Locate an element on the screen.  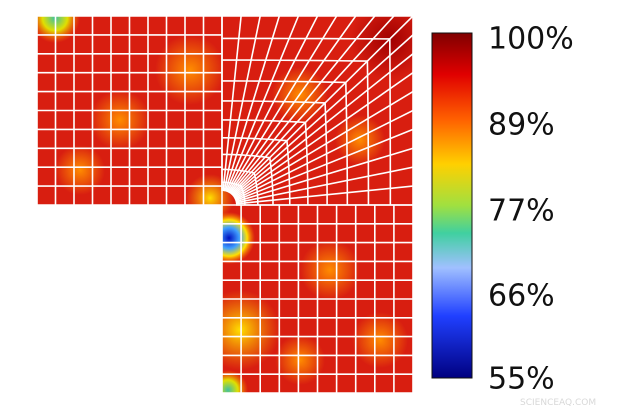
watermark: SCIENCEAQ.COM is located at coordinates (558, 403).